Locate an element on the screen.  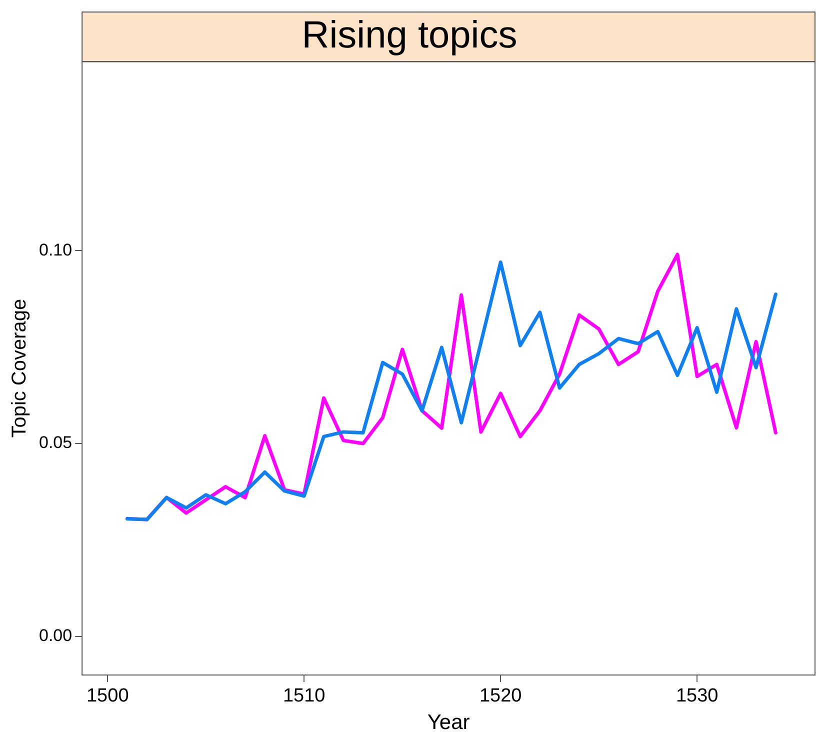
x-tick-label: 1510 is located at coordinates (304, 696).